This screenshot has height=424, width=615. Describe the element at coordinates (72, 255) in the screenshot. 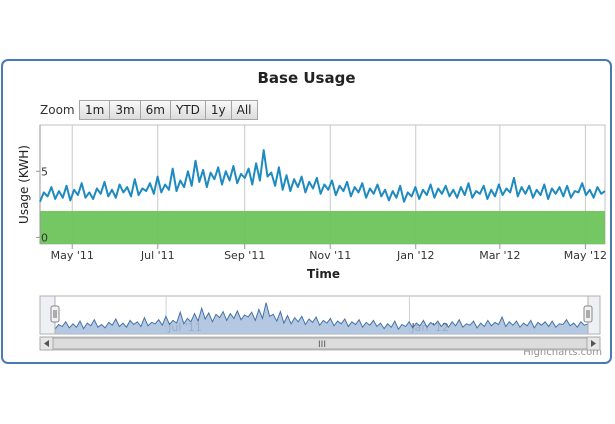

I see `x-tick-label: May '11` at that location.